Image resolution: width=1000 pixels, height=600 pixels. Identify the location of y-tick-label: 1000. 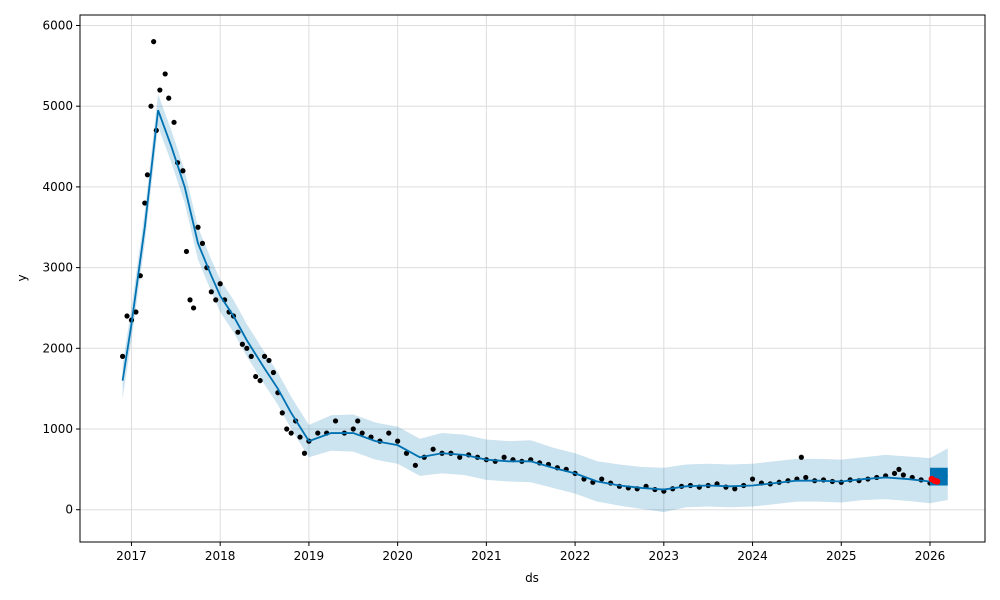
(57, 429).